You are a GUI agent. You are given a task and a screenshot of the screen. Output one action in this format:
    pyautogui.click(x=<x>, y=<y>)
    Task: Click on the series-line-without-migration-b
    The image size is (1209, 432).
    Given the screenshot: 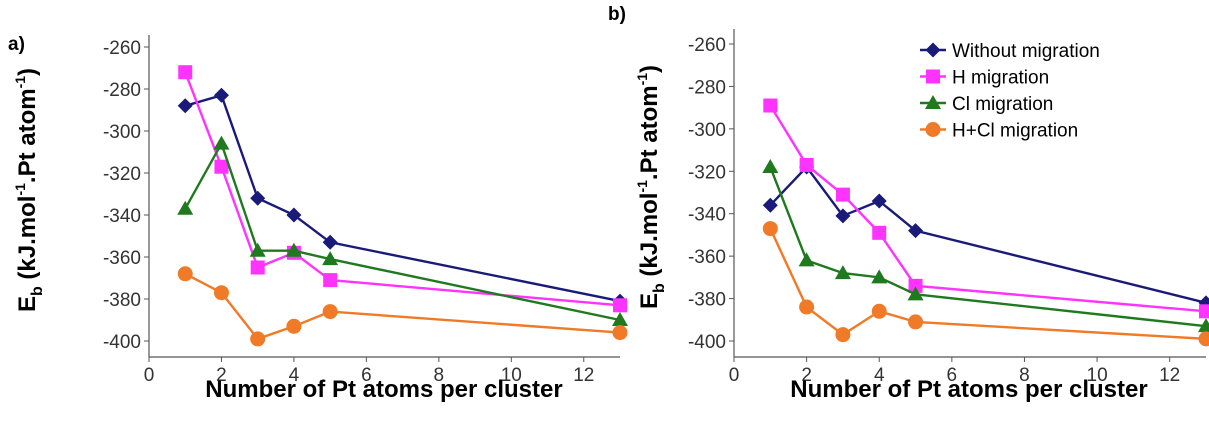 What is the action you would take?
    pyautogui.click(x=988, y=234)
    